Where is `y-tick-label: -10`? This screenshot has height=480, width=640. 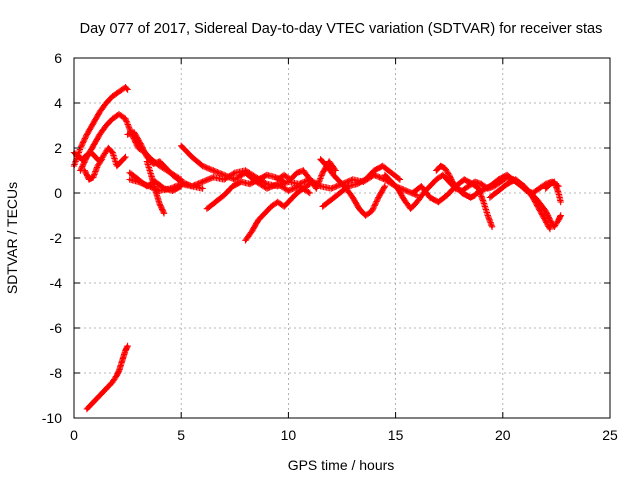
y-tick-label: -10 is located at coordinates (52, 418).